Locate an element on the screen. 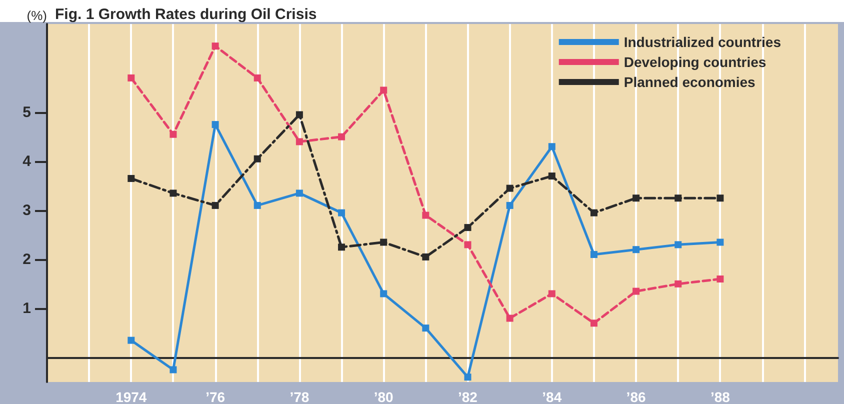  y-tick-label: 4 is located at coordinates (27, 161).